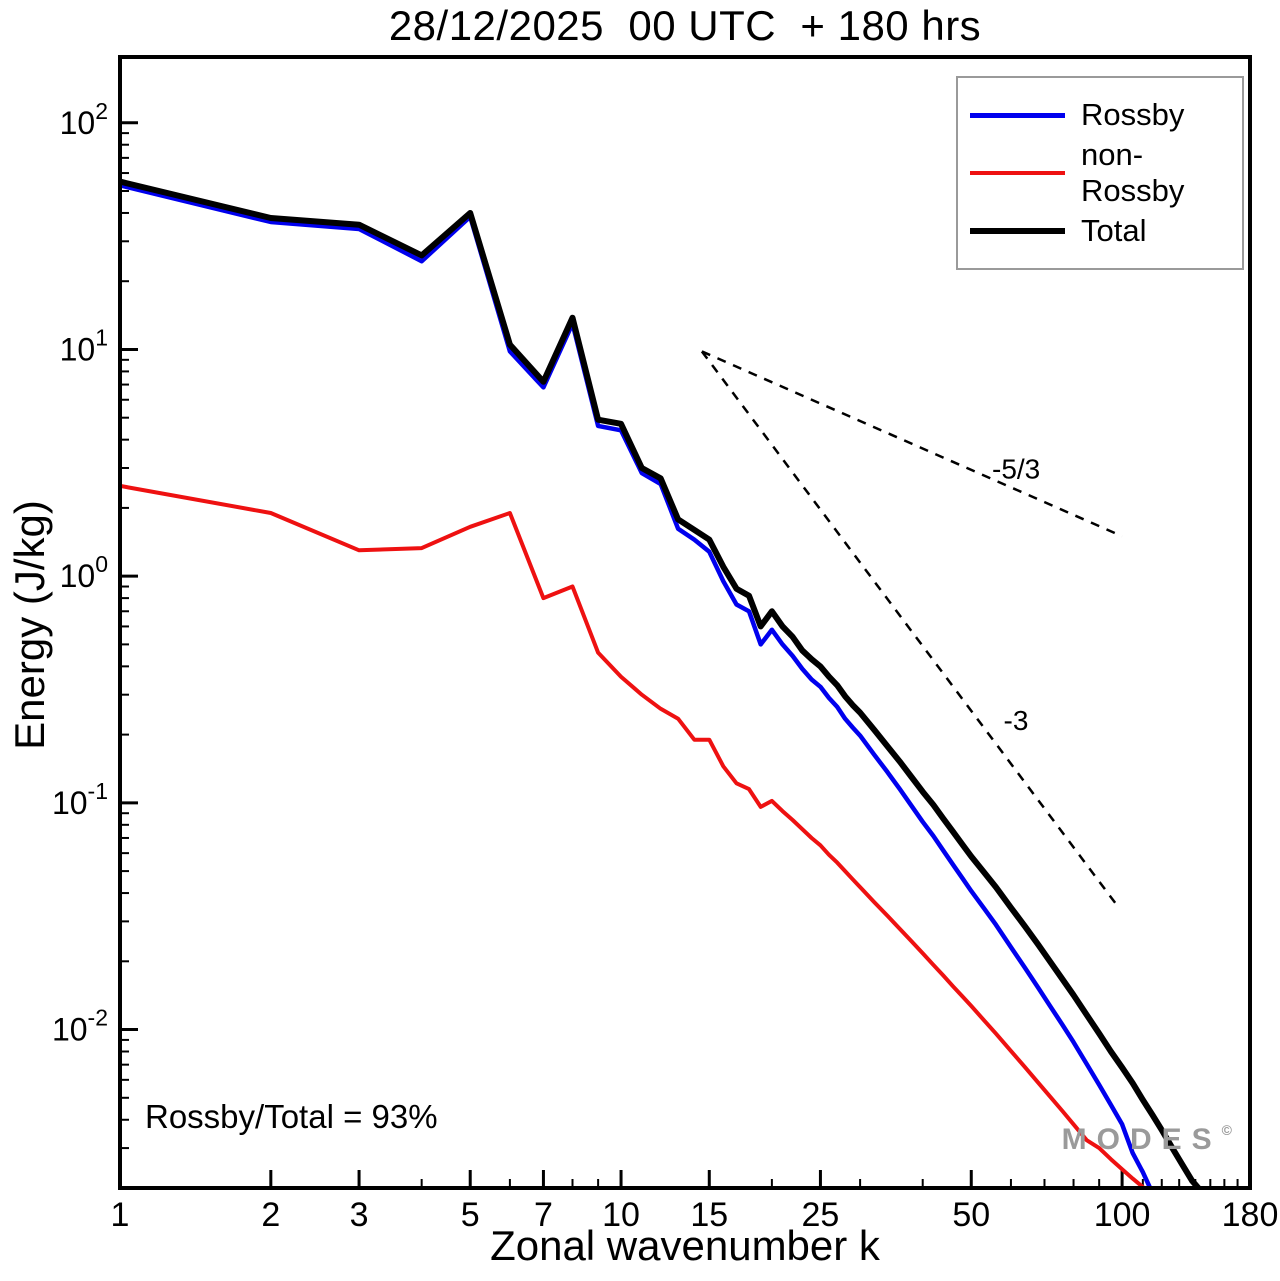 Image resolution: width=1280 pixels, height=1281 pixels. What do you see at coordinates (971, 1215) in the screenshot?
I see `x-tick-label: 50` at bounding box center [971, 1215].